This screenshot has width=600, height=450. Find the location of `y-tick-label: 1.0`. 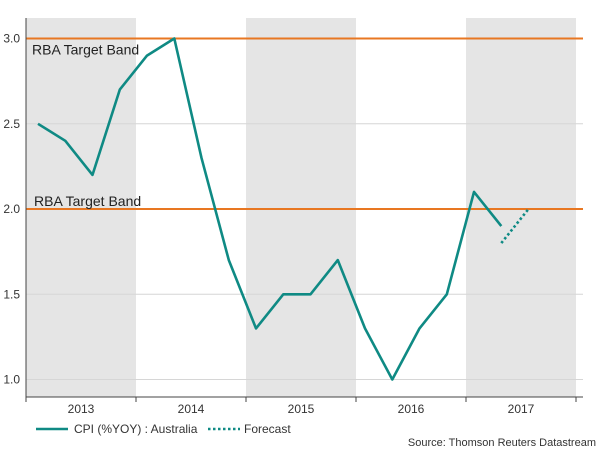

y-tick-label: 1.0 is located at coordinates (11, 380).